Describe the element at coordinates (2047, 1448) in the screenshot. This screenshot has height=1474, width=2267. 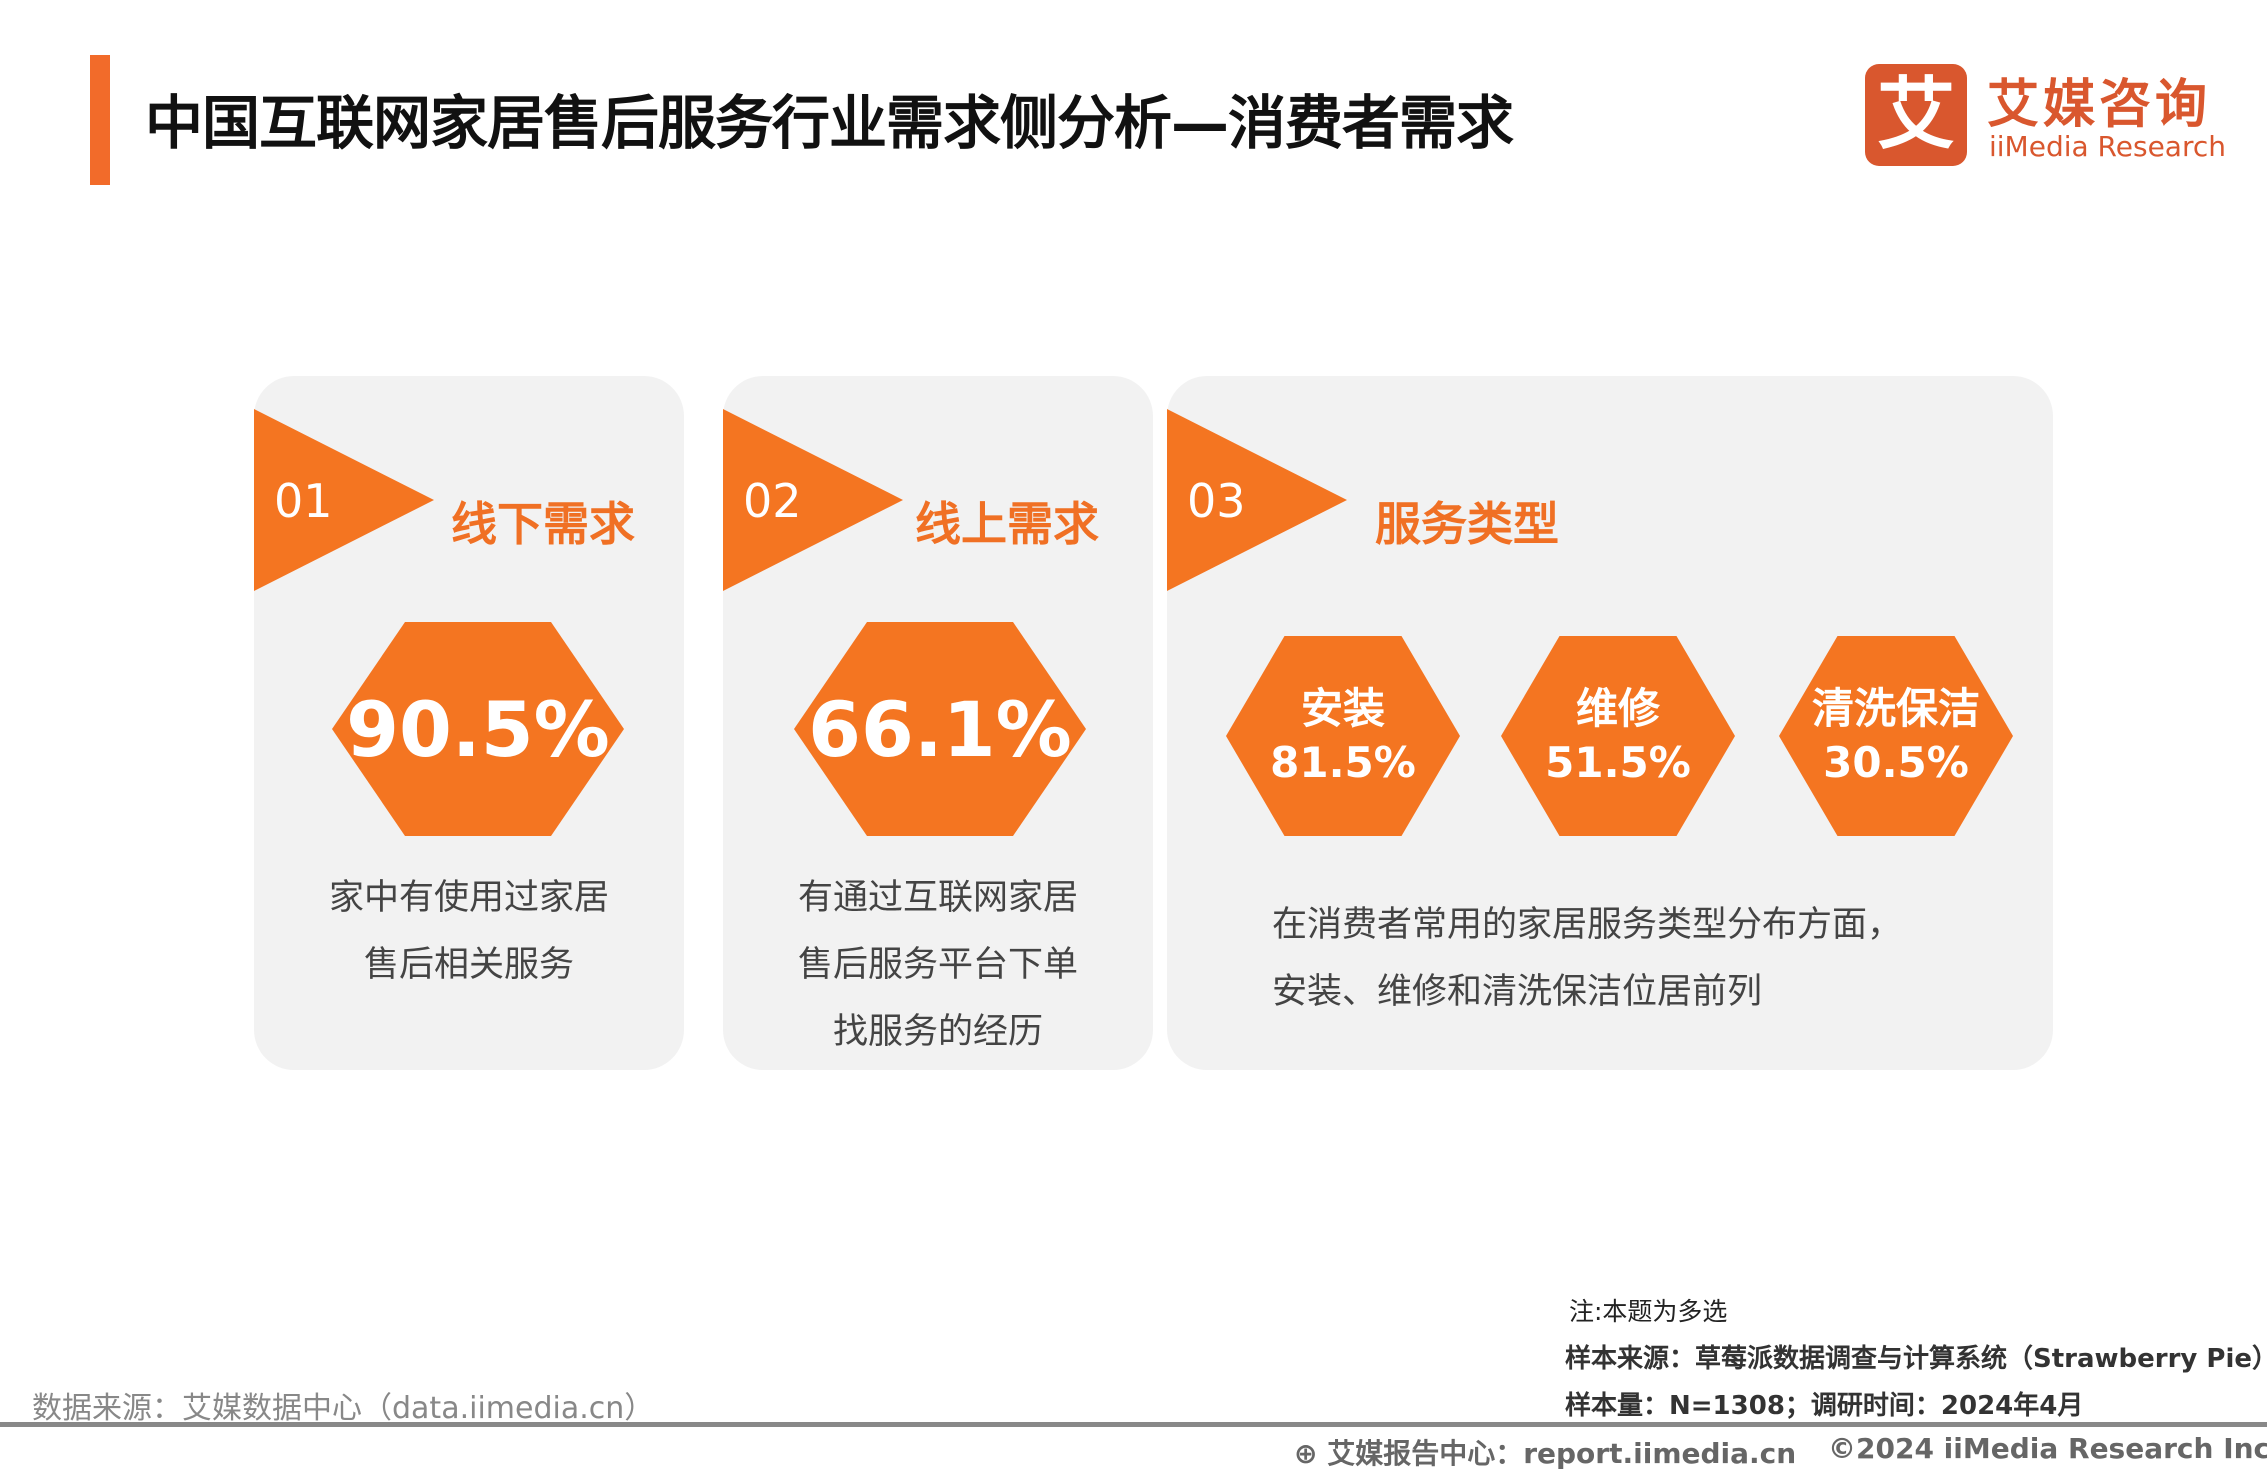
I see `copyright: ©2024 iiMedia Research Inc` at that location.